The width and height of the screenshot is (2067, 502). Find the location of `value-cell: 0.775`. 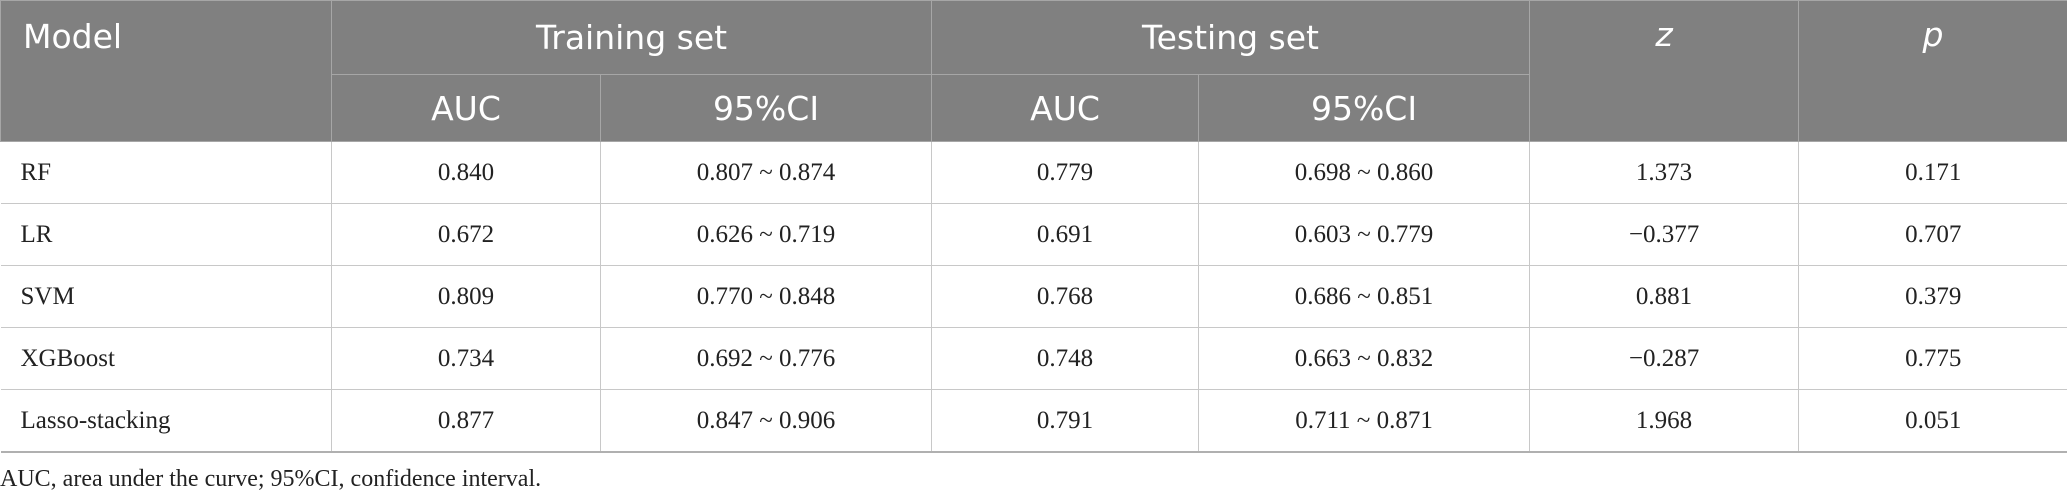

value-cell: 0.775 is located at coordinates (1932, 358).